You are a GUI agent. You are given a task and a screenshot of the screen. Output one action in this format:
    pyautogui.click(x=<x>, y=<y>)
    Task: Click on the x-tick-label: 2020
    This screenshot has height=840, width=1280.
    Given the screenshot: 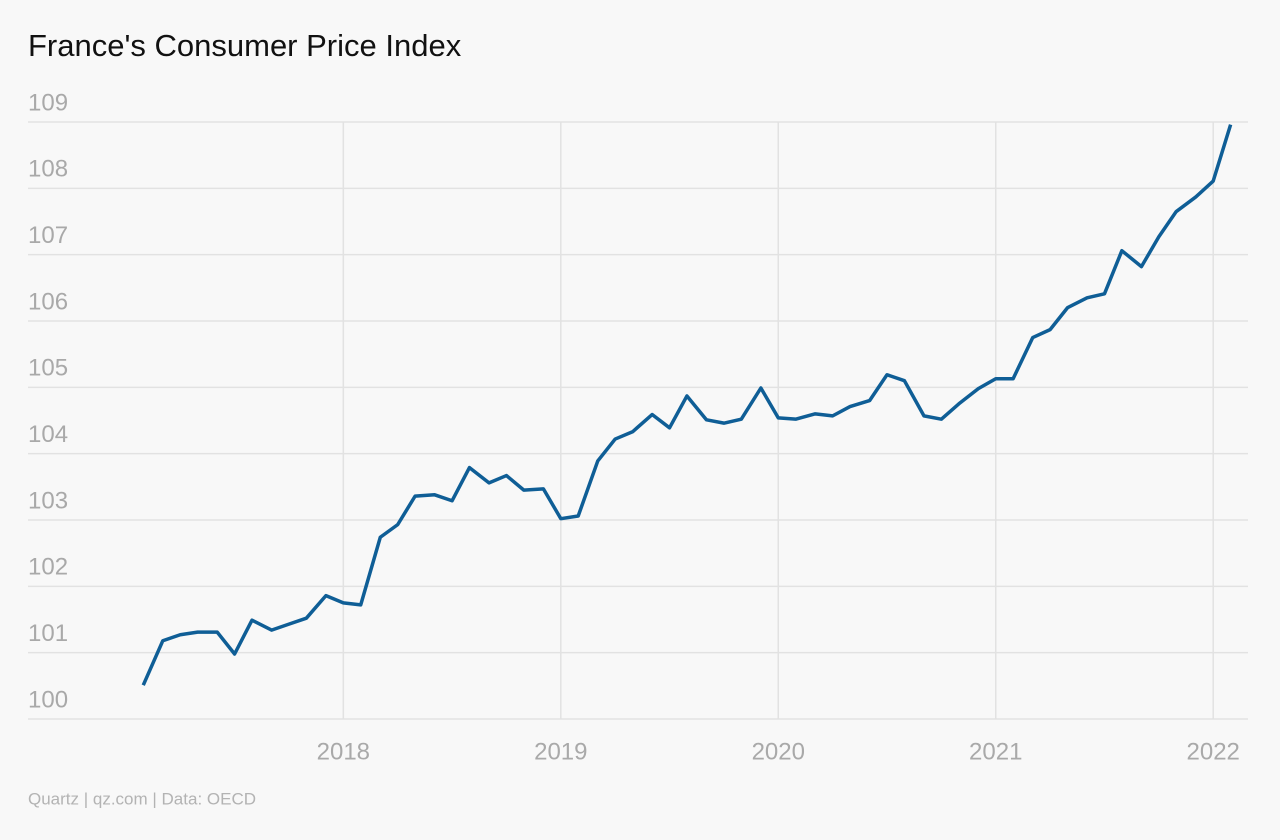 What is the action you would take?
    pyautogui.click(x=778, y=751)
    